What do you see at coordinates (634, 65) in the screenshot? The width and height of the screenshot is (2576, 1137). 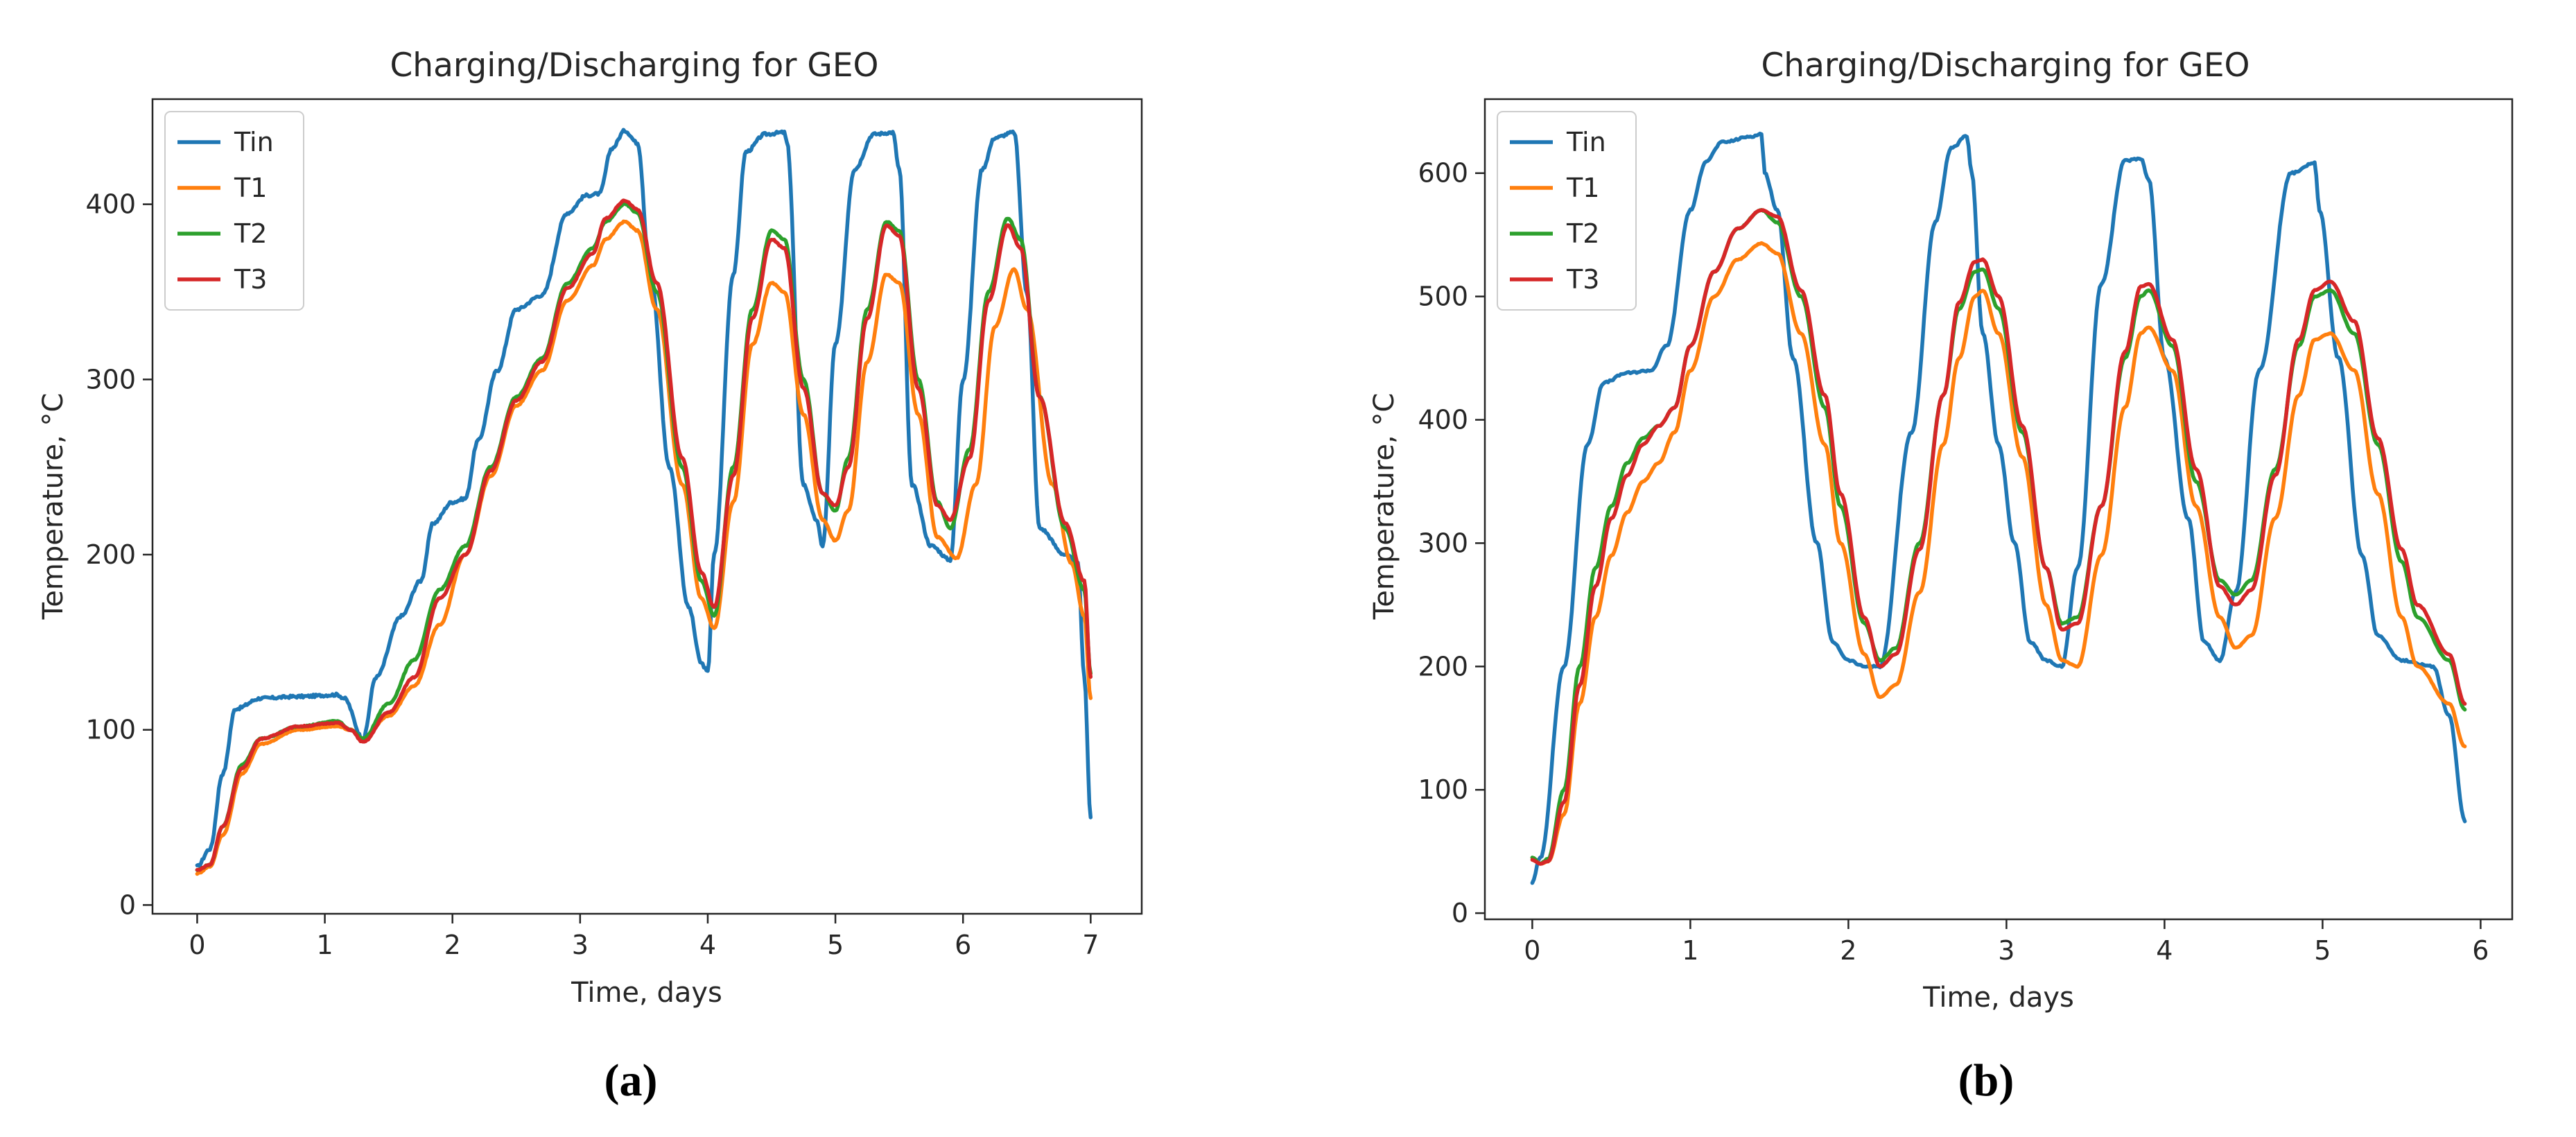 I see `chart-a-title: Charging/Discharging for GEO` at bounding box center [634, 65].